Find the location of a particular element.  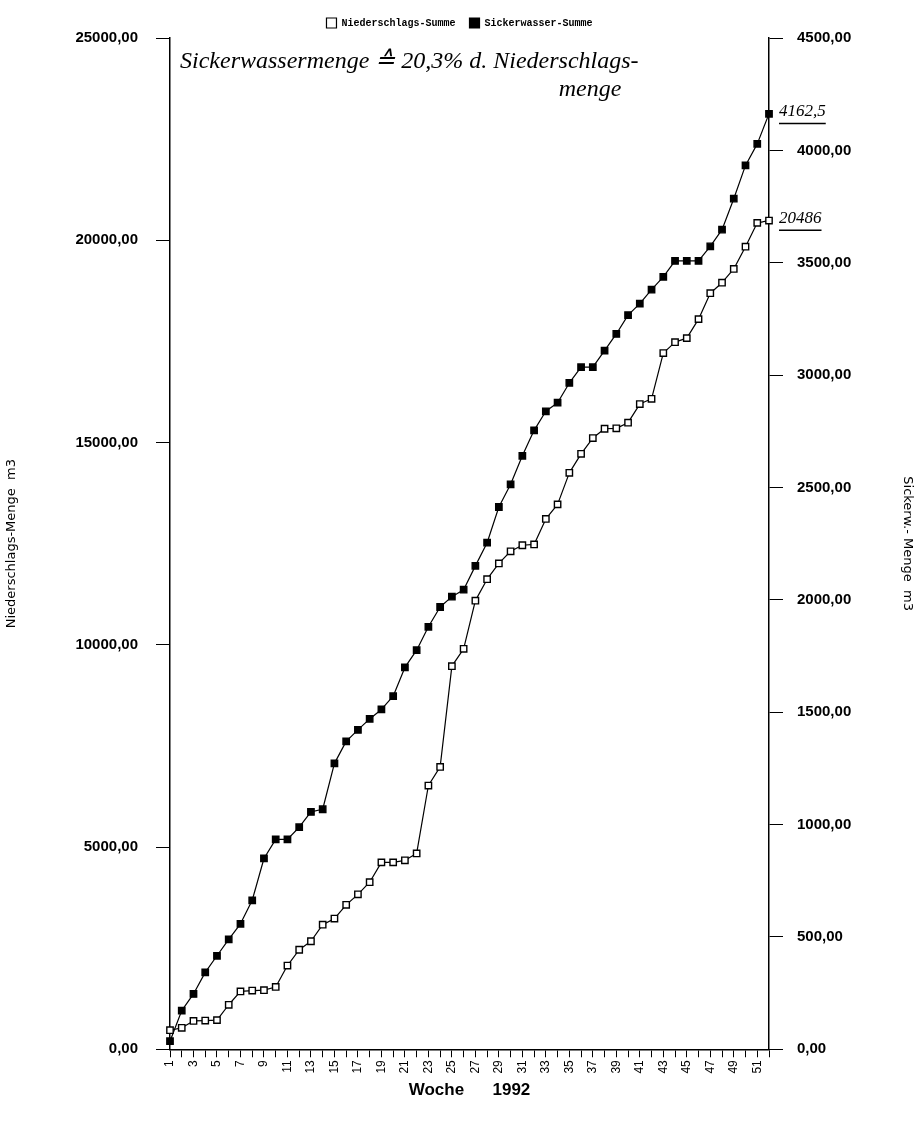

x-tick-label: 17 is located at coordinates (357, 1066).